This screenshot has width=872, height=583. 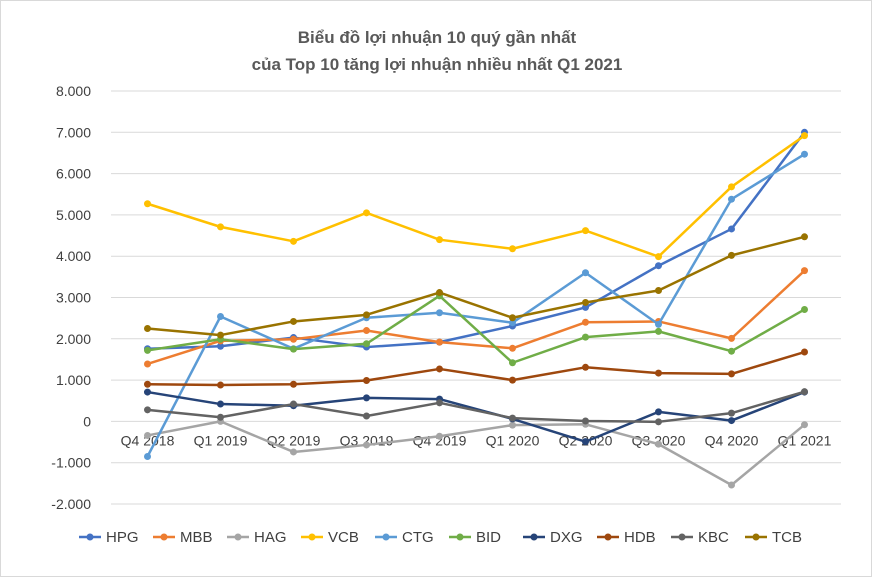 I want to click on x-tick-label: Q2 2019, so click(x=294, y=440).